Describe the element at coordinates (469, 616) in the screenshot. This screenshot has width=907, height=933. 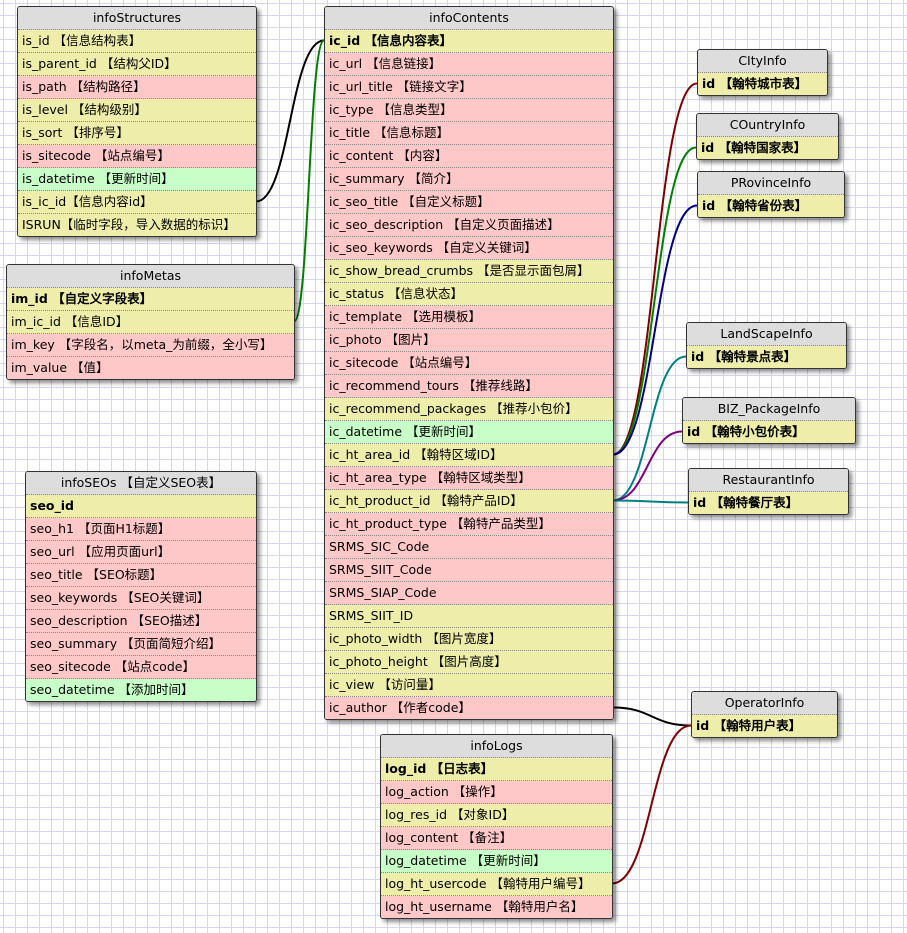
I see `table-field: SRMS_SIIT_ID` at that location.